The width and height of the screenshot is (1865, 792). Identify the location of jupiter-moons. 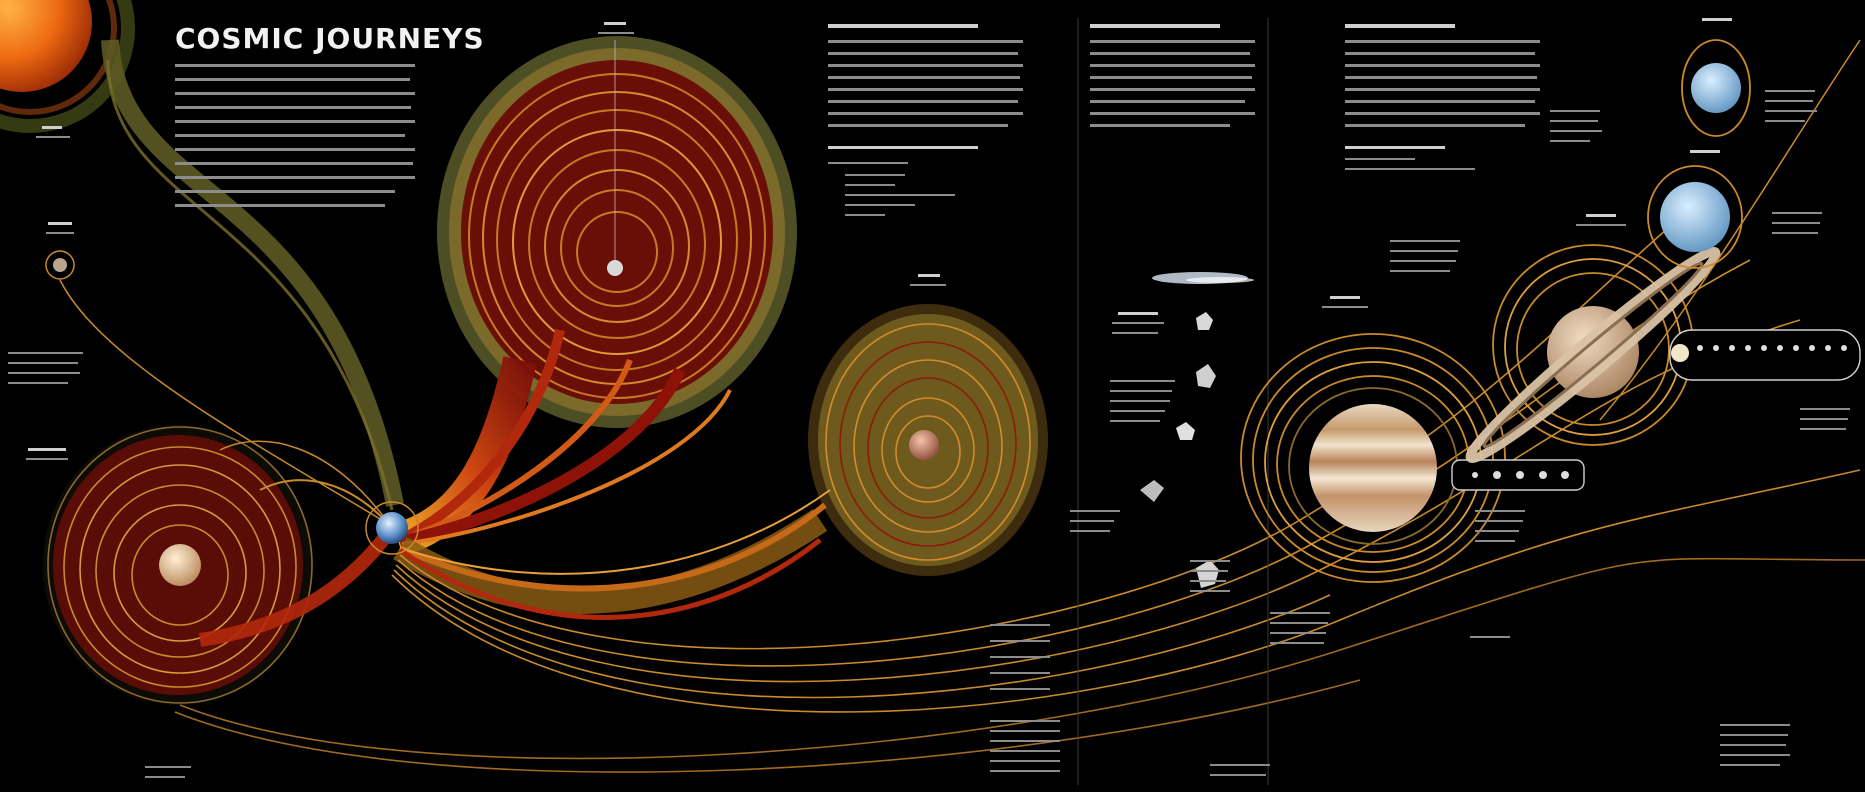
(1518, 475).